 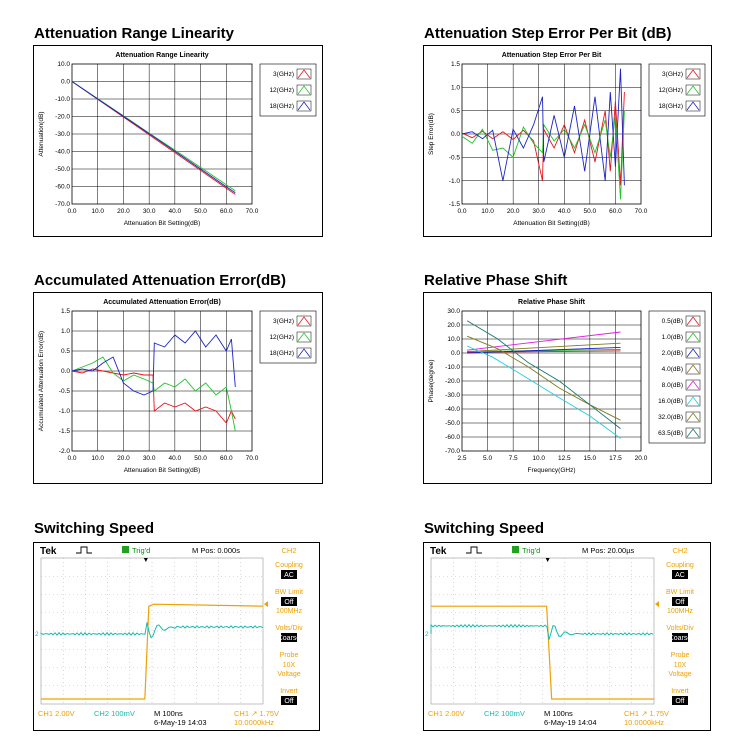 What do you see at coordinates (94, 528) in the screenshot?
I see `heading-switching-speed-1: Switching Speed` at bounding box center [94, 528].